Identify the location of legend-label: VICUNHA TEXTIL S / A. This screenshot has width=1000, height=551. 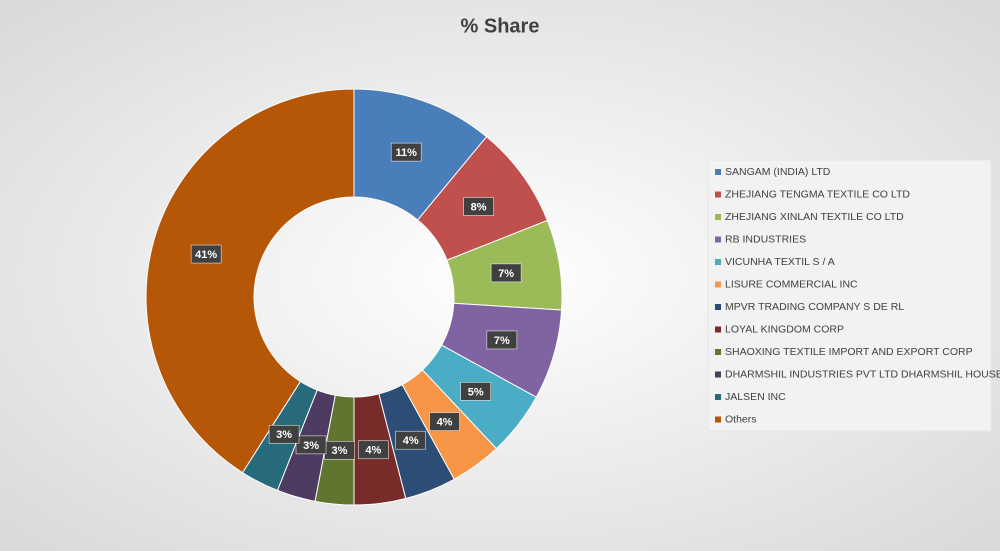
(780, 262).